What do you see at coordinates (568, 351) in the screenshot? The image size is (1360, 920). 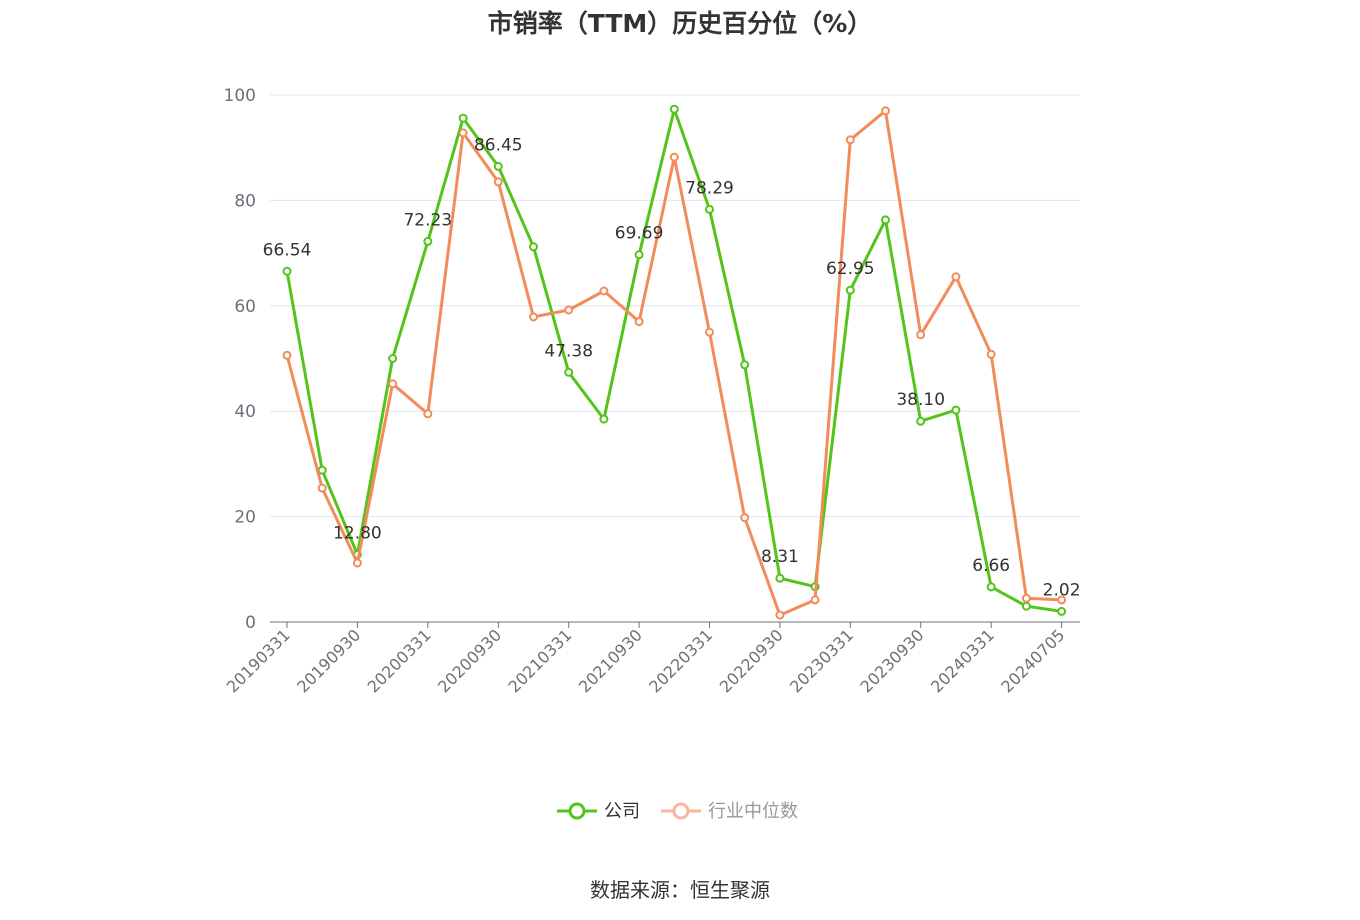 I see `data-label: 47.38` at bounding box center [568, 351].